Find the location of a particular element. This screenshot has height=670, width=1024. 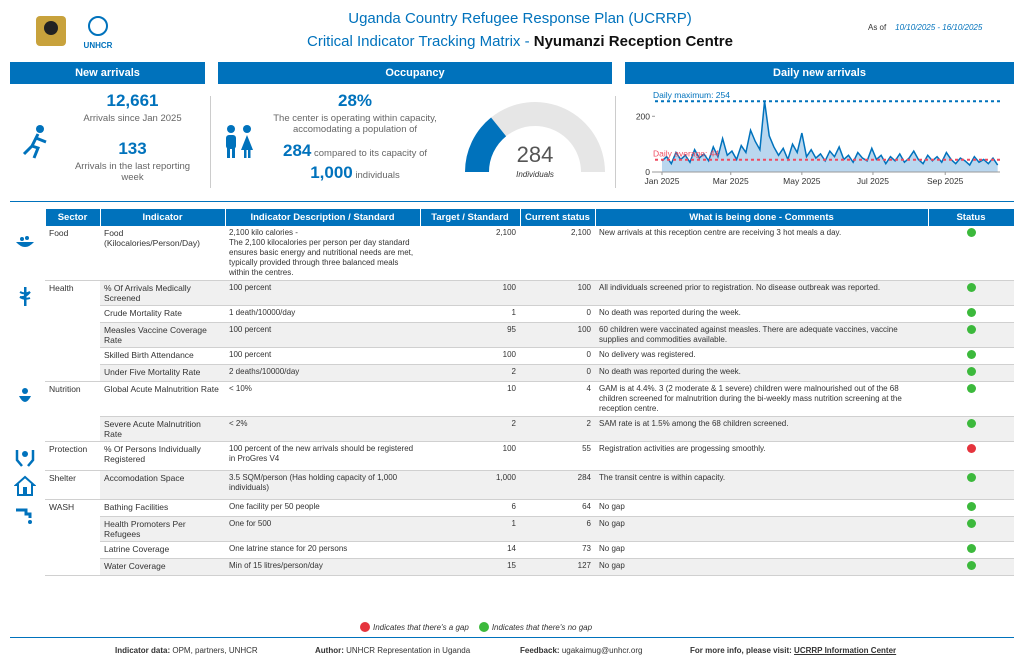

current-status: 127 is located at coordinates (557, 567).